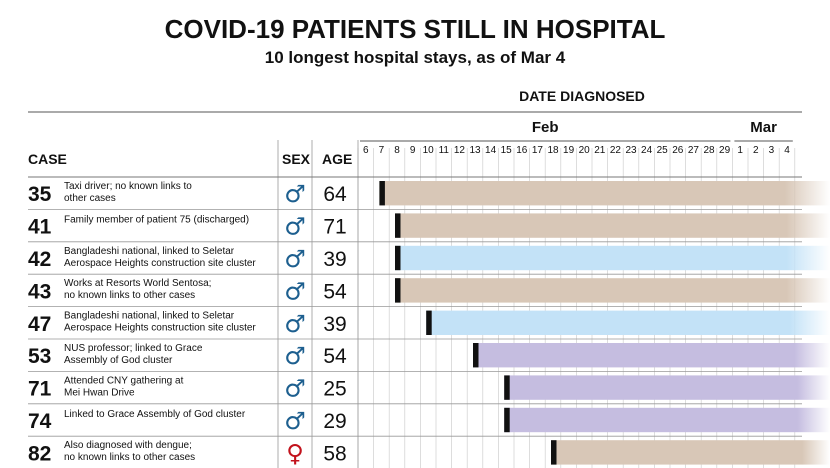  I want to click on case-description: Also diagnosed with dengue;, so click(128, 445).